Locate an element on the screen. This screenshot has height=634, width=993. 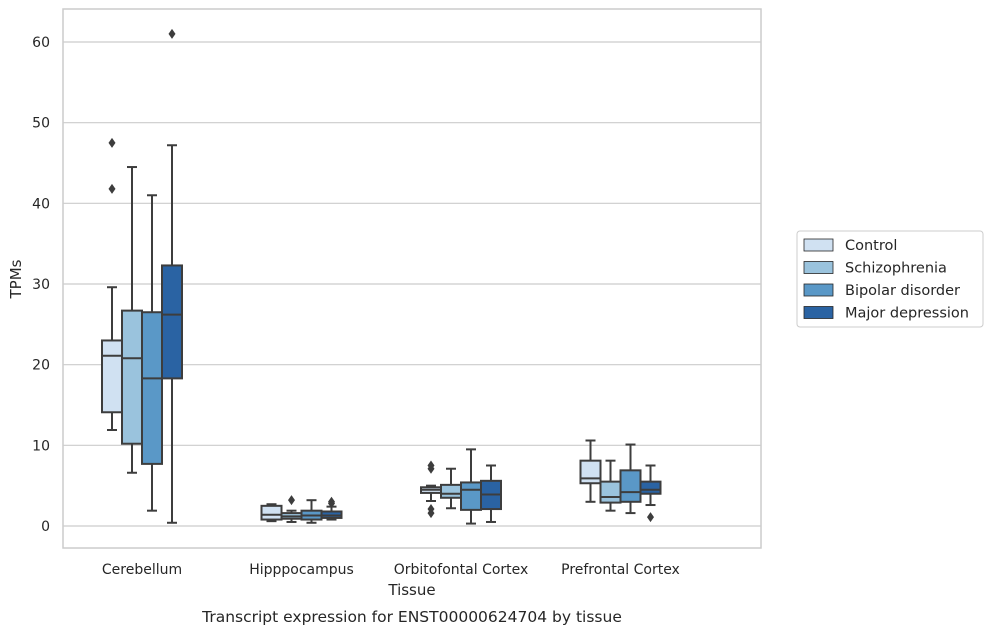
y-tick-label: 40 is located at coordinates (41, 204).